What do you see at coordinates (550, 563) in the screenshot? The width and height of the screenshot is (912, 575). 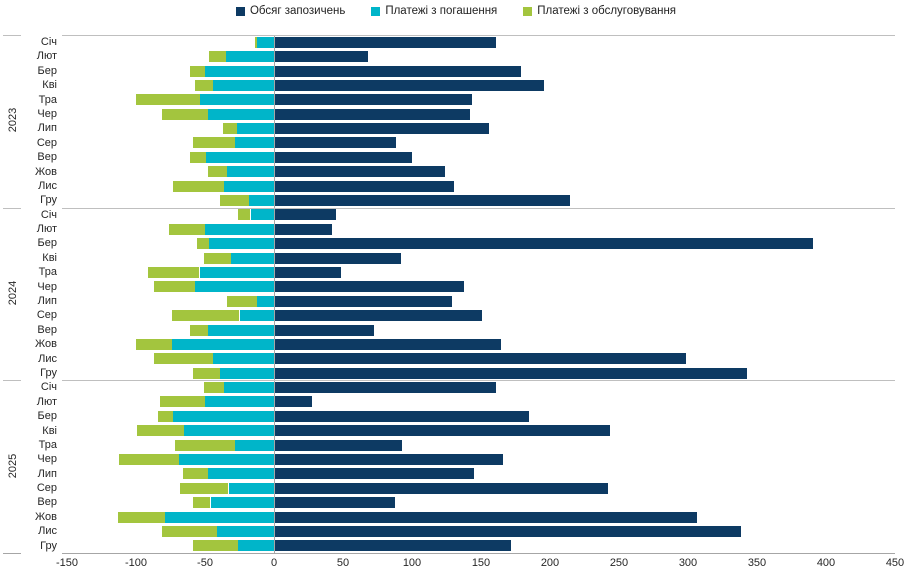 I see `x-tick-label: 200` at bounding box center [550, 563].